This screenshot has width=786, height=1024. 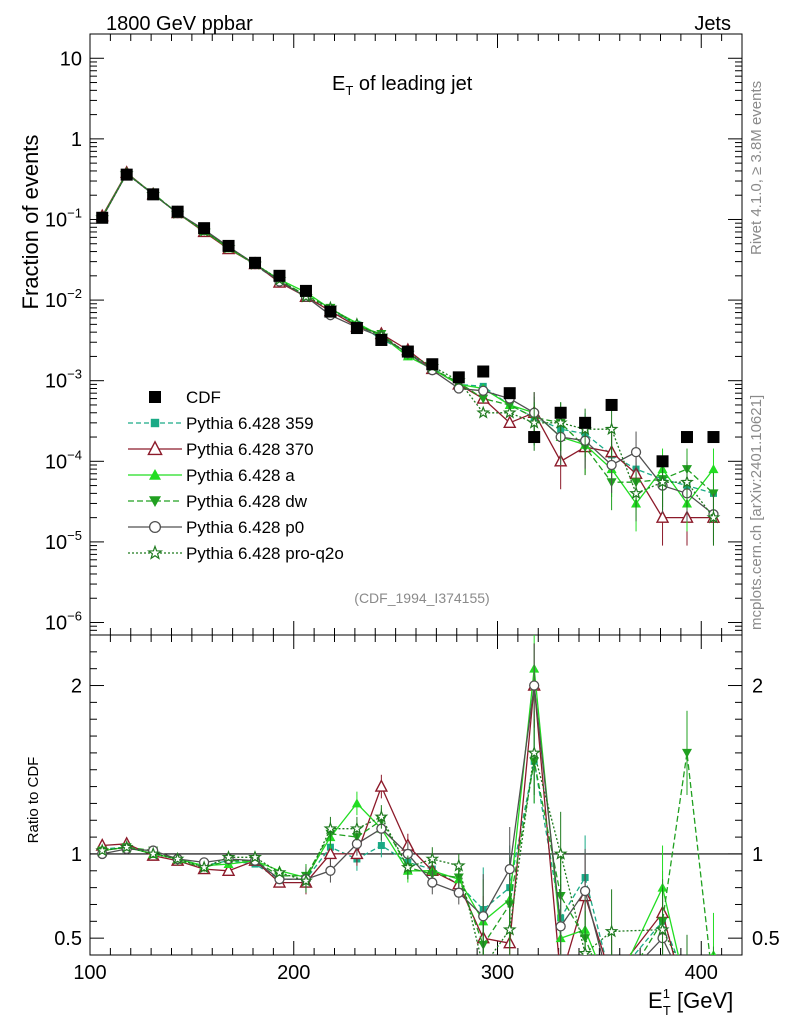 What do you see at coordinates (76, 687) in the screenshot?
I see `ratio-y-tick-label: 2` at bounding box center [76, 687].